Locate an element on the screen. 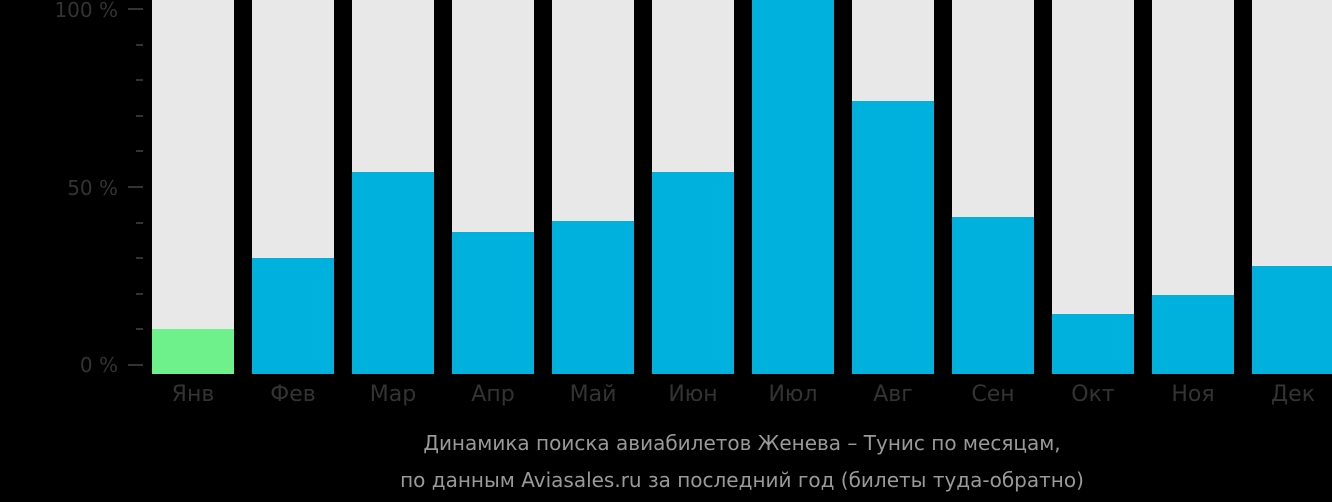 The height and width of the screenshot is (502, 1332). x-label: Сен is located at coordinates (993, 394).